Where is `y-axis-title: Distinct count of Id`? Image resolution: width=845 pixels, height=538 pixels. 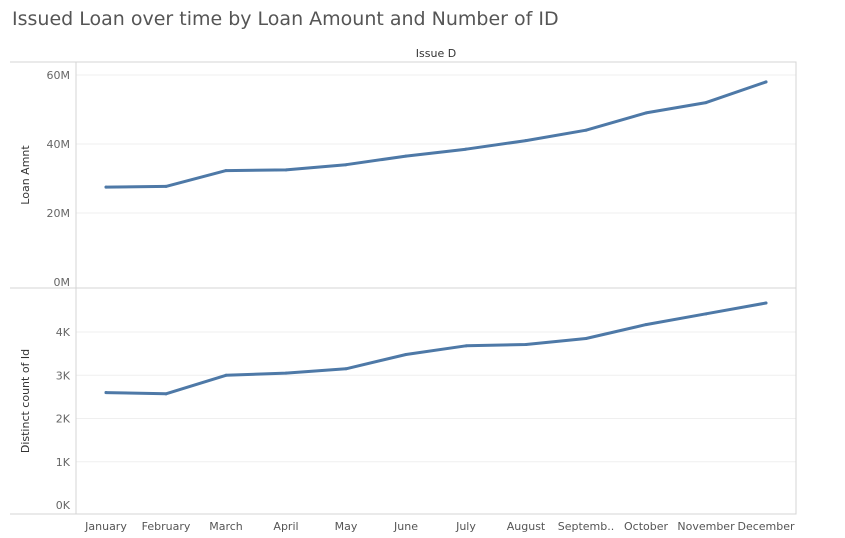 y-axis-title: Distinct count of Id is located at coordinates (25, 401).